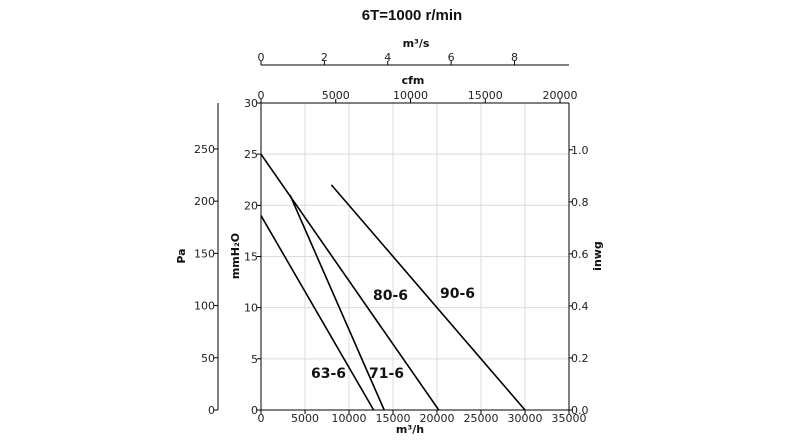 The height and width of the screenshot is (440, 802). What do you see at coordinates (390, 296) in the screenshot?
I see `series-label-80-6: 80-6` at bounding box center [390, 296].